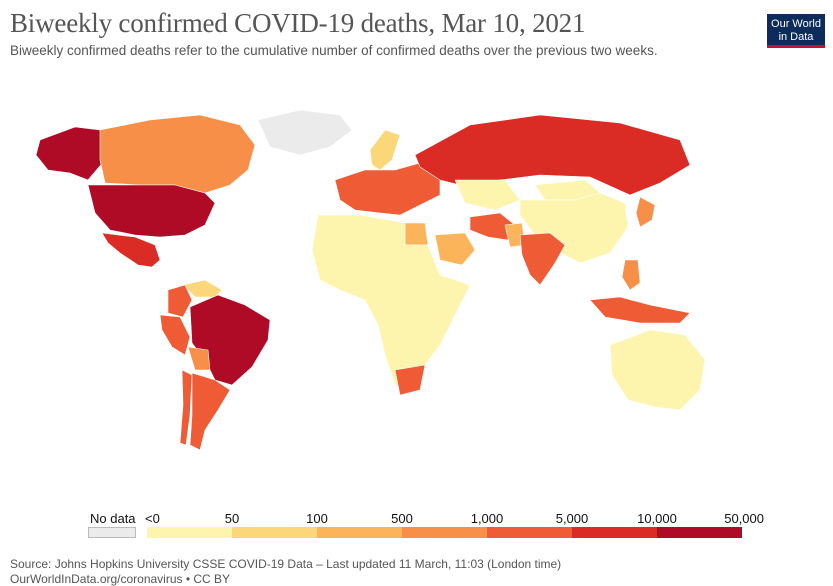  Describe the element at coordinates (152, 518) in the screenshot. I see `legend-tick-0: <0` at that location.